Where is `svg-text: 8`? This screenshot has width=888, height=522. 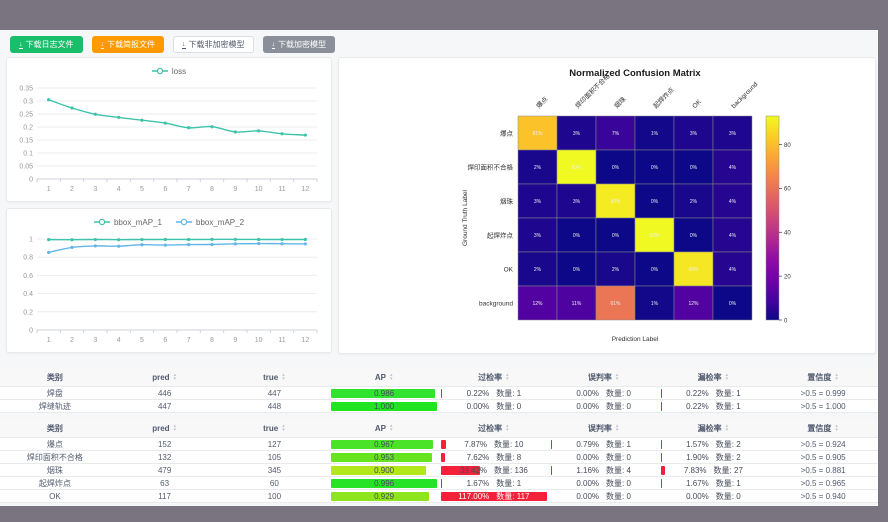
svg-text: 8 is located at coordinates (212, 189).